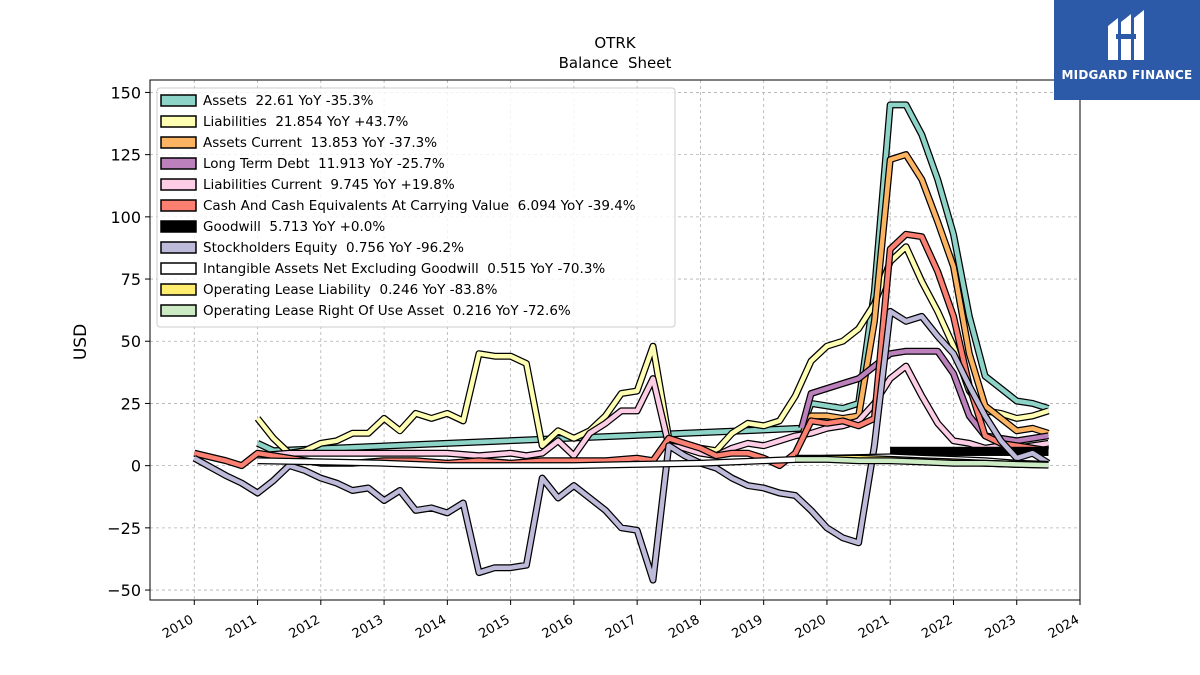 The height and width of the screenshot is (675, 1200). What do you see at coordinates (305, 627) in the screenshot?
I see `x-tick-label: 2012` at bounding box center [305, 627].